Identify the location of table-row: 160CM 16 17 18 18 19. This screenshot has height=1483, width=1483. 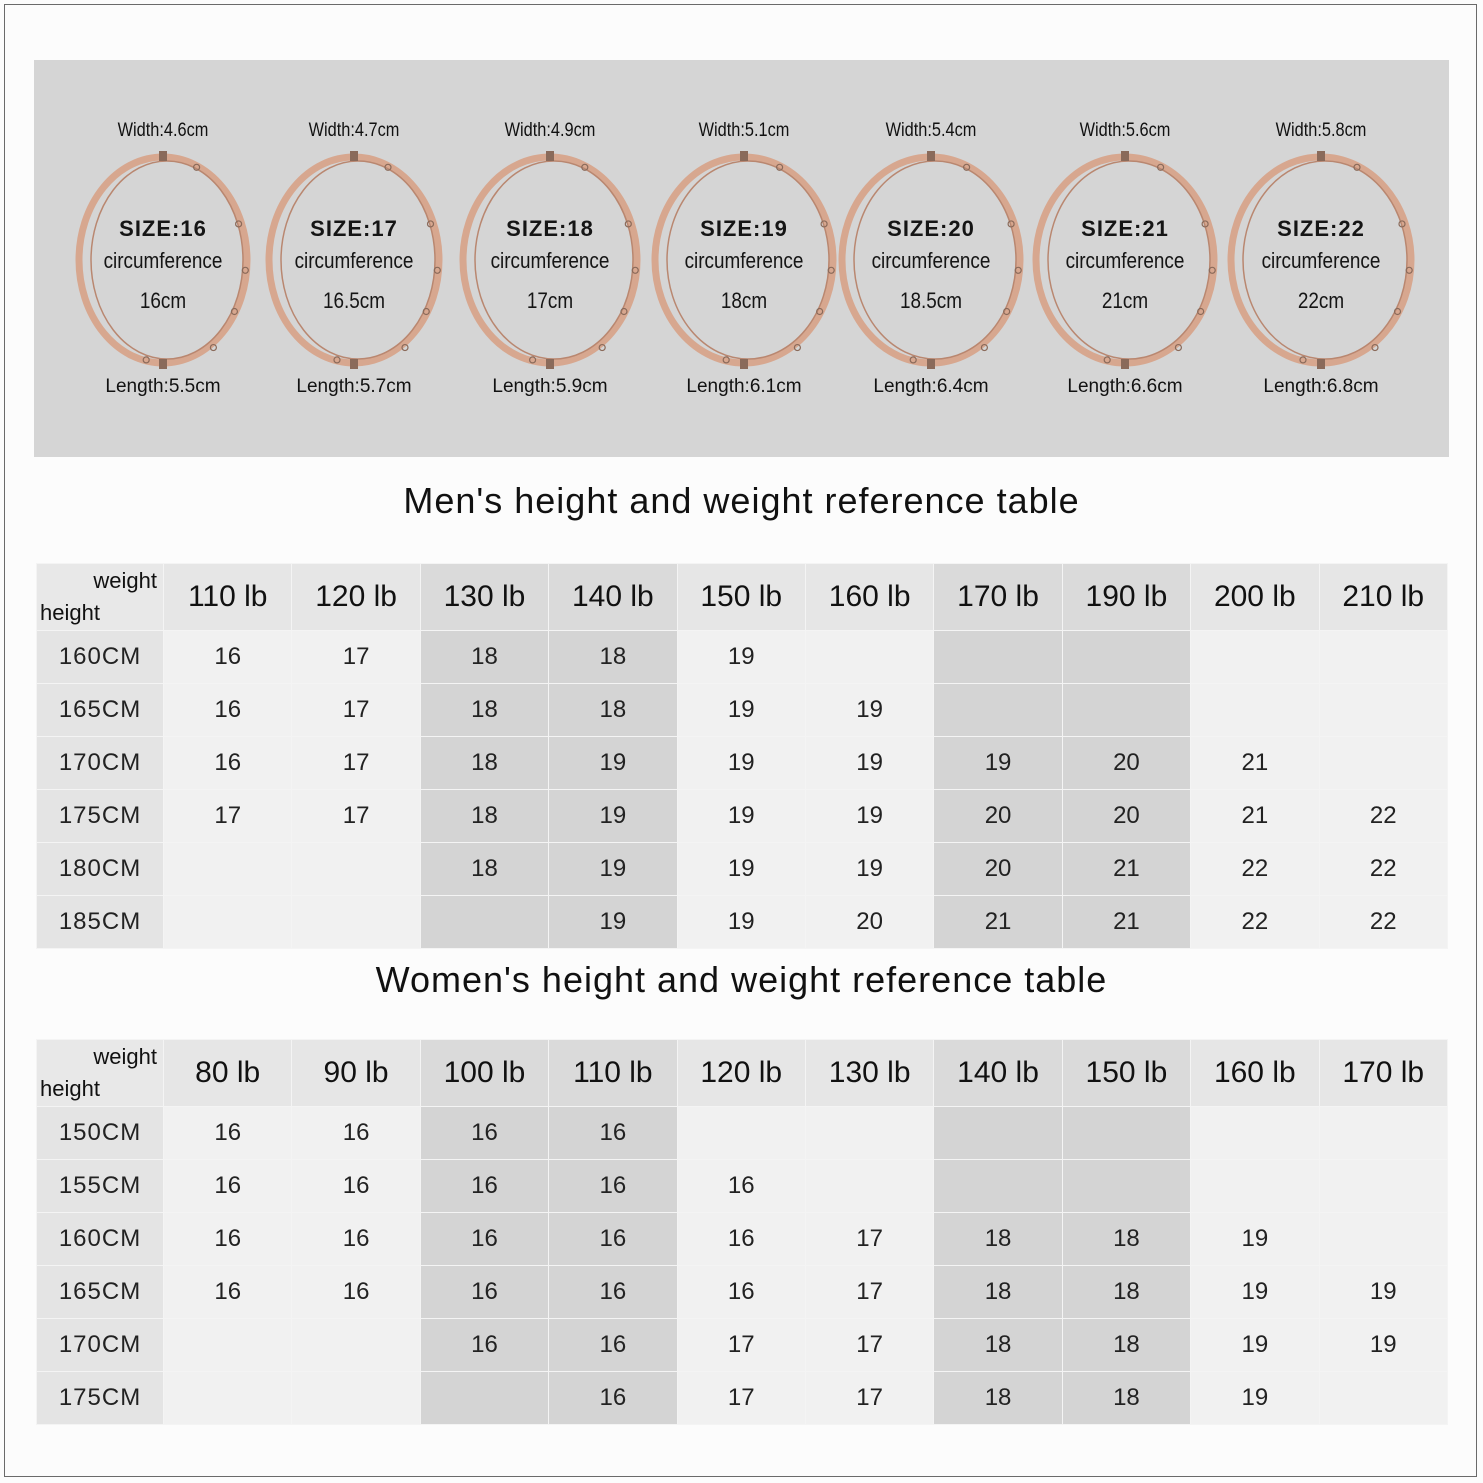
(742, 657).